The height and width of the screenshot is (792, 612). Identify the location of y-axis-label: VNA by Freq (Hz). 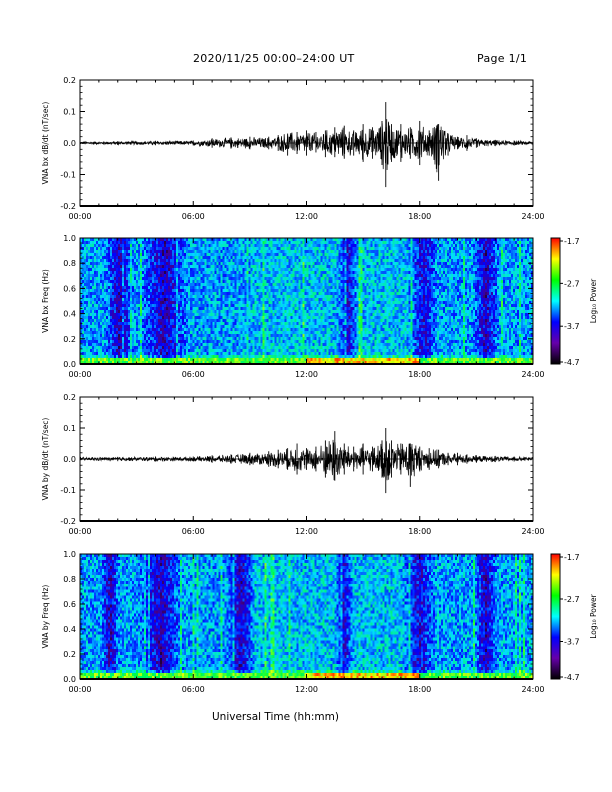
(45, 617).